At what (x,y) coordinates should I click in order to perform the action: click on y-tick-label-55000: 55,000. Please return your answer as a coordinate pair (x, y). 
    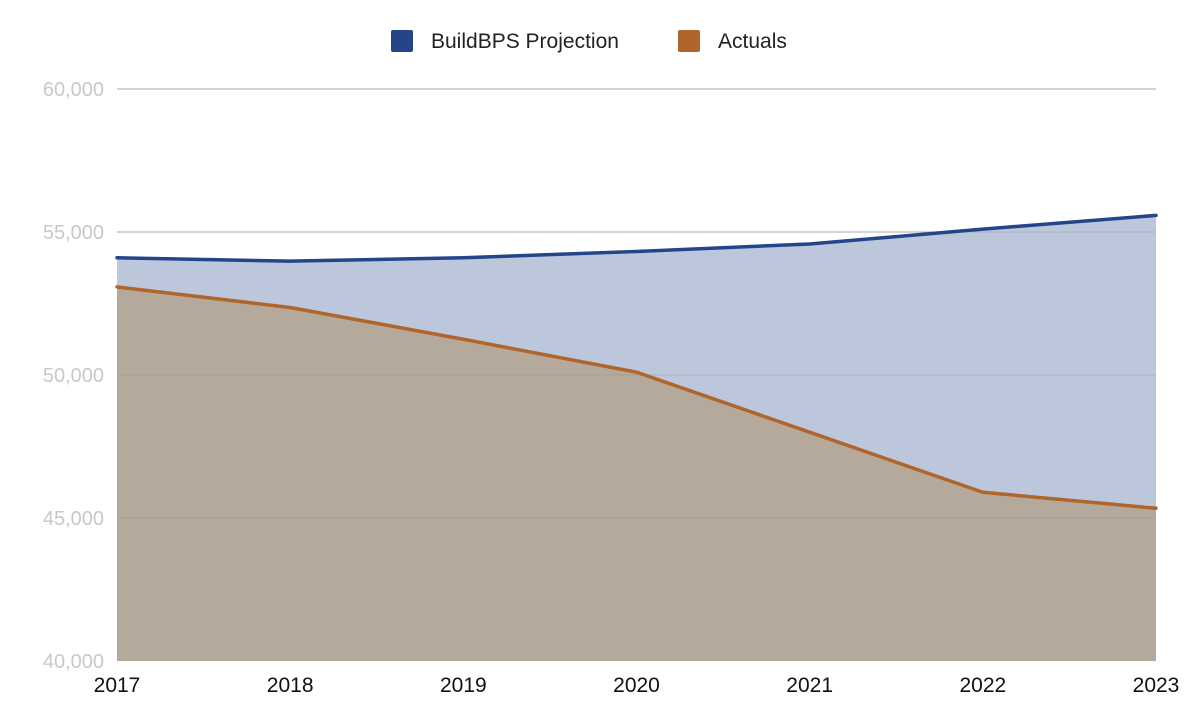
    Looking at the image, I should click on (73, 233).